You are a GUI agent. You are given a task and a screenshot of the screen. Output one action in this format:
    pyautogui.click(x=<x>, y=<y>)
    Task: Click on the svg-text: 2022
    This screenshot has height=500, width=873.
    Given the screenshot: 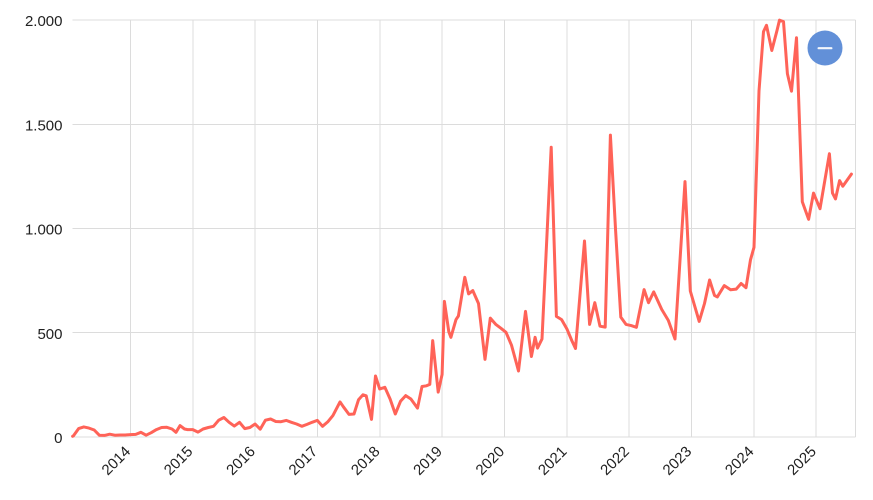 What is the action you would take?
    pyautogui.click(x=615, y=461)
    